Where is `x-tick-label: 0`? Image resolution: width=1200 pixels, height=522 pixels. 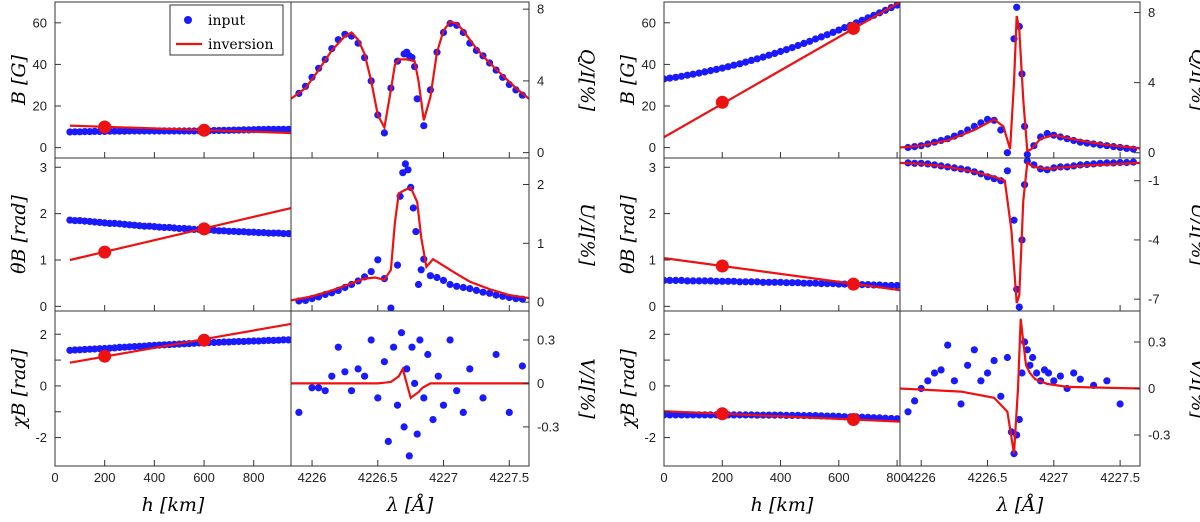
x-tick-label: 0 is located at coordinates (663, 477).